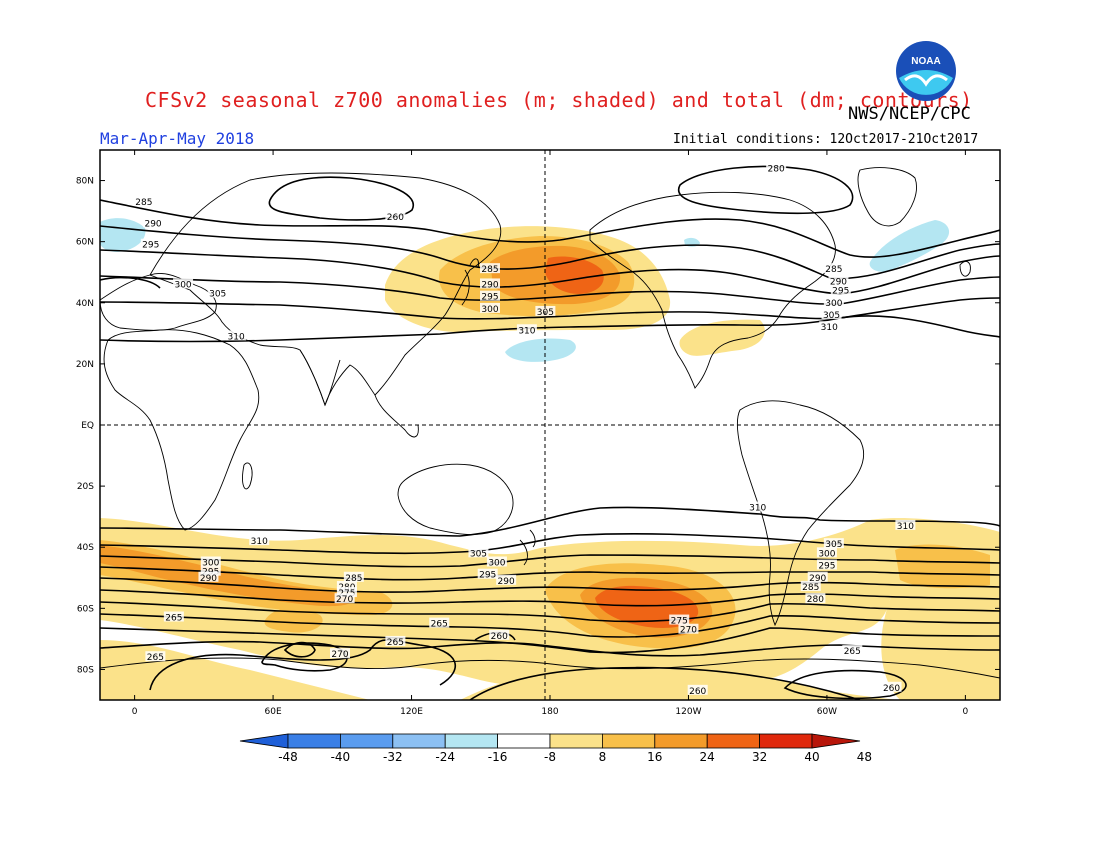 The image size is (1100, 850). I want to click on colorbar-tick-label: -48, so click(288, 757).